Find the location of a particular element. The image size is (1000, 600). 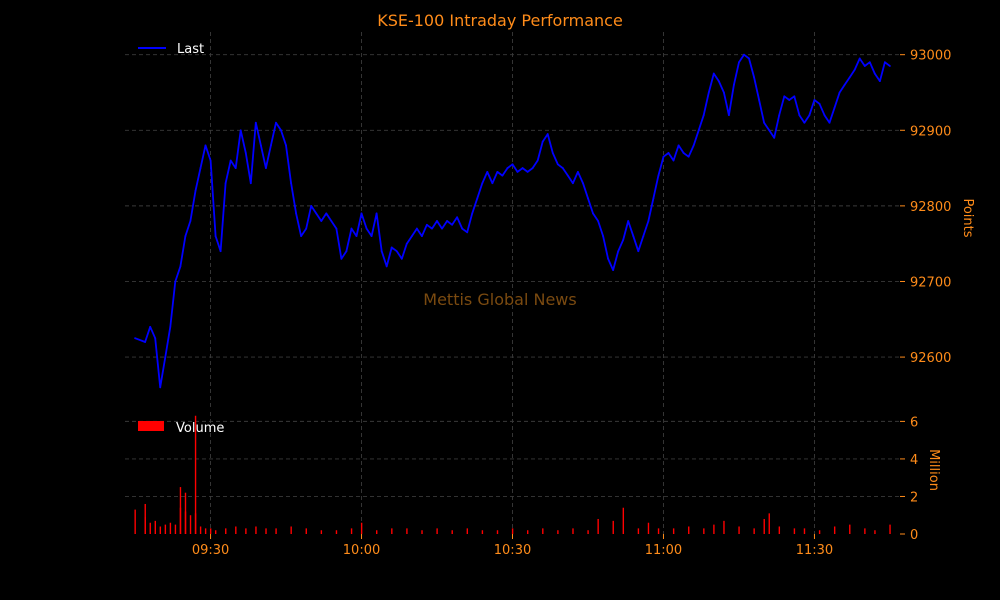

legend-bar-swatch is located at coordinates (151, 426).